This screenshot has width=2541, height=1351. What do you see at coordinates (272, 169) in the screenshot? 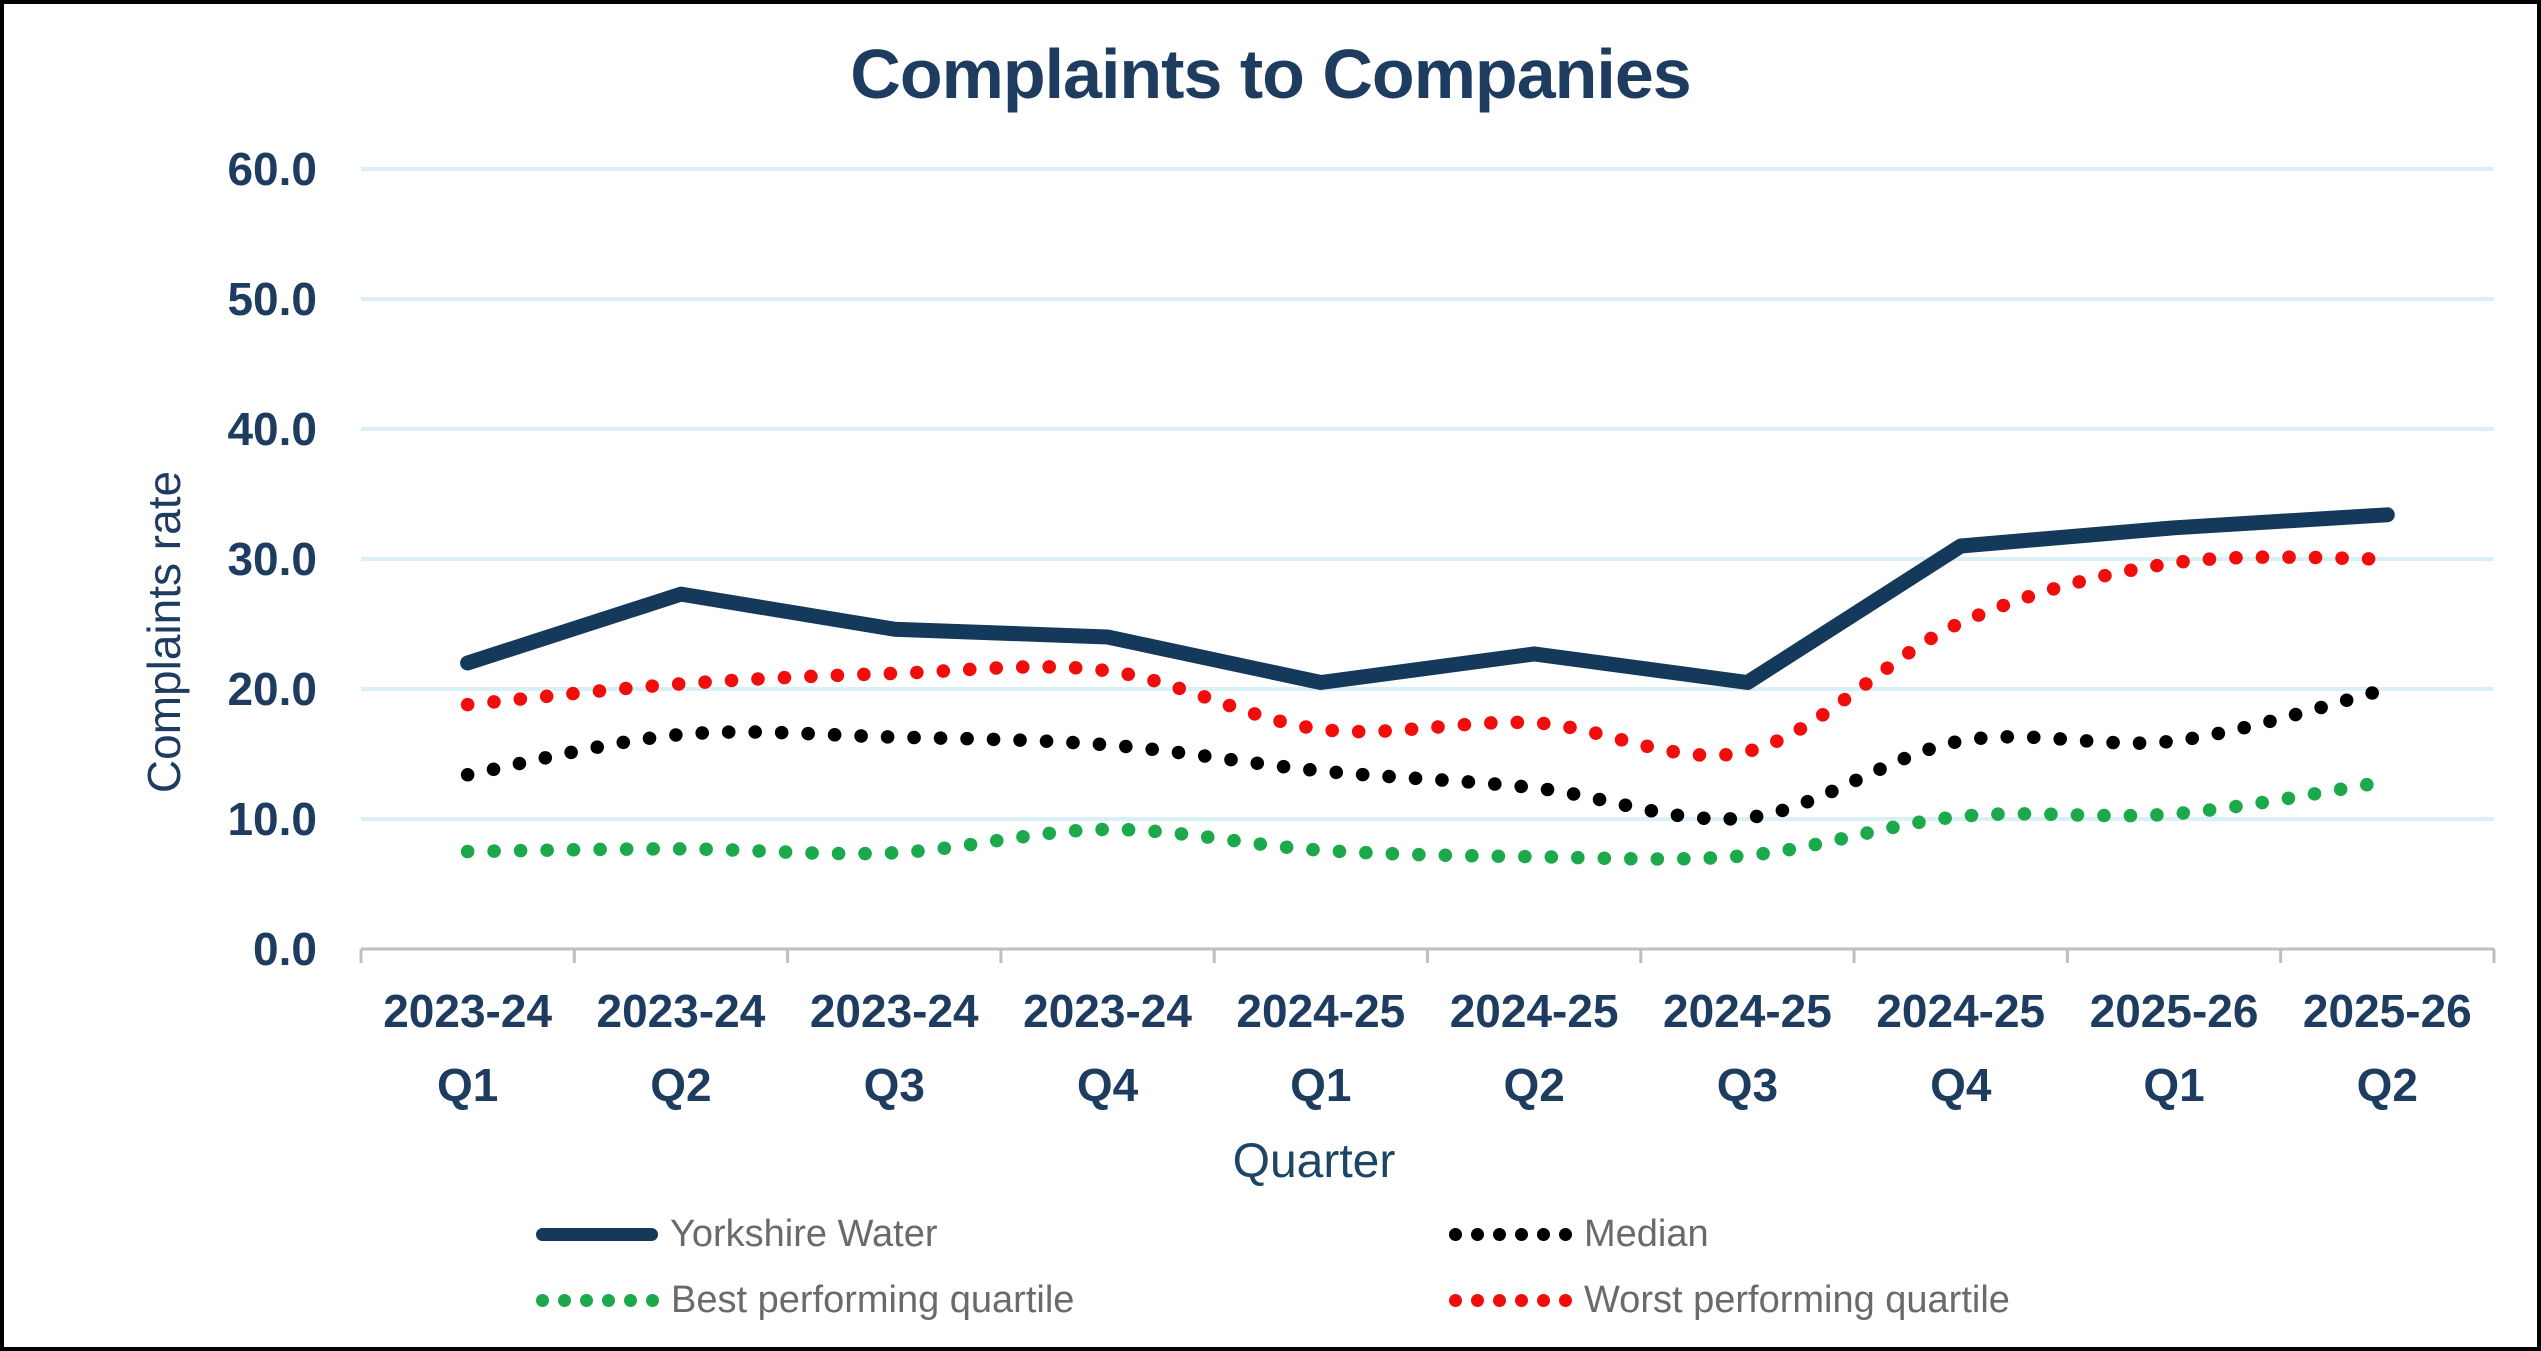
I see `y-tick-label: 60.0` at bounding box center [272, 169].